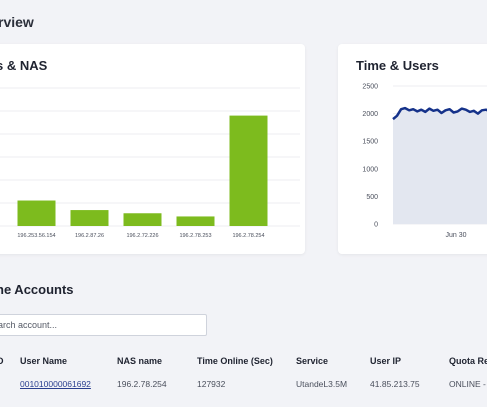  What do you see at coordinates (397, 65) in the screenshot?
I see `time-users-title: Time & Users` at bounding box center [397, 65].